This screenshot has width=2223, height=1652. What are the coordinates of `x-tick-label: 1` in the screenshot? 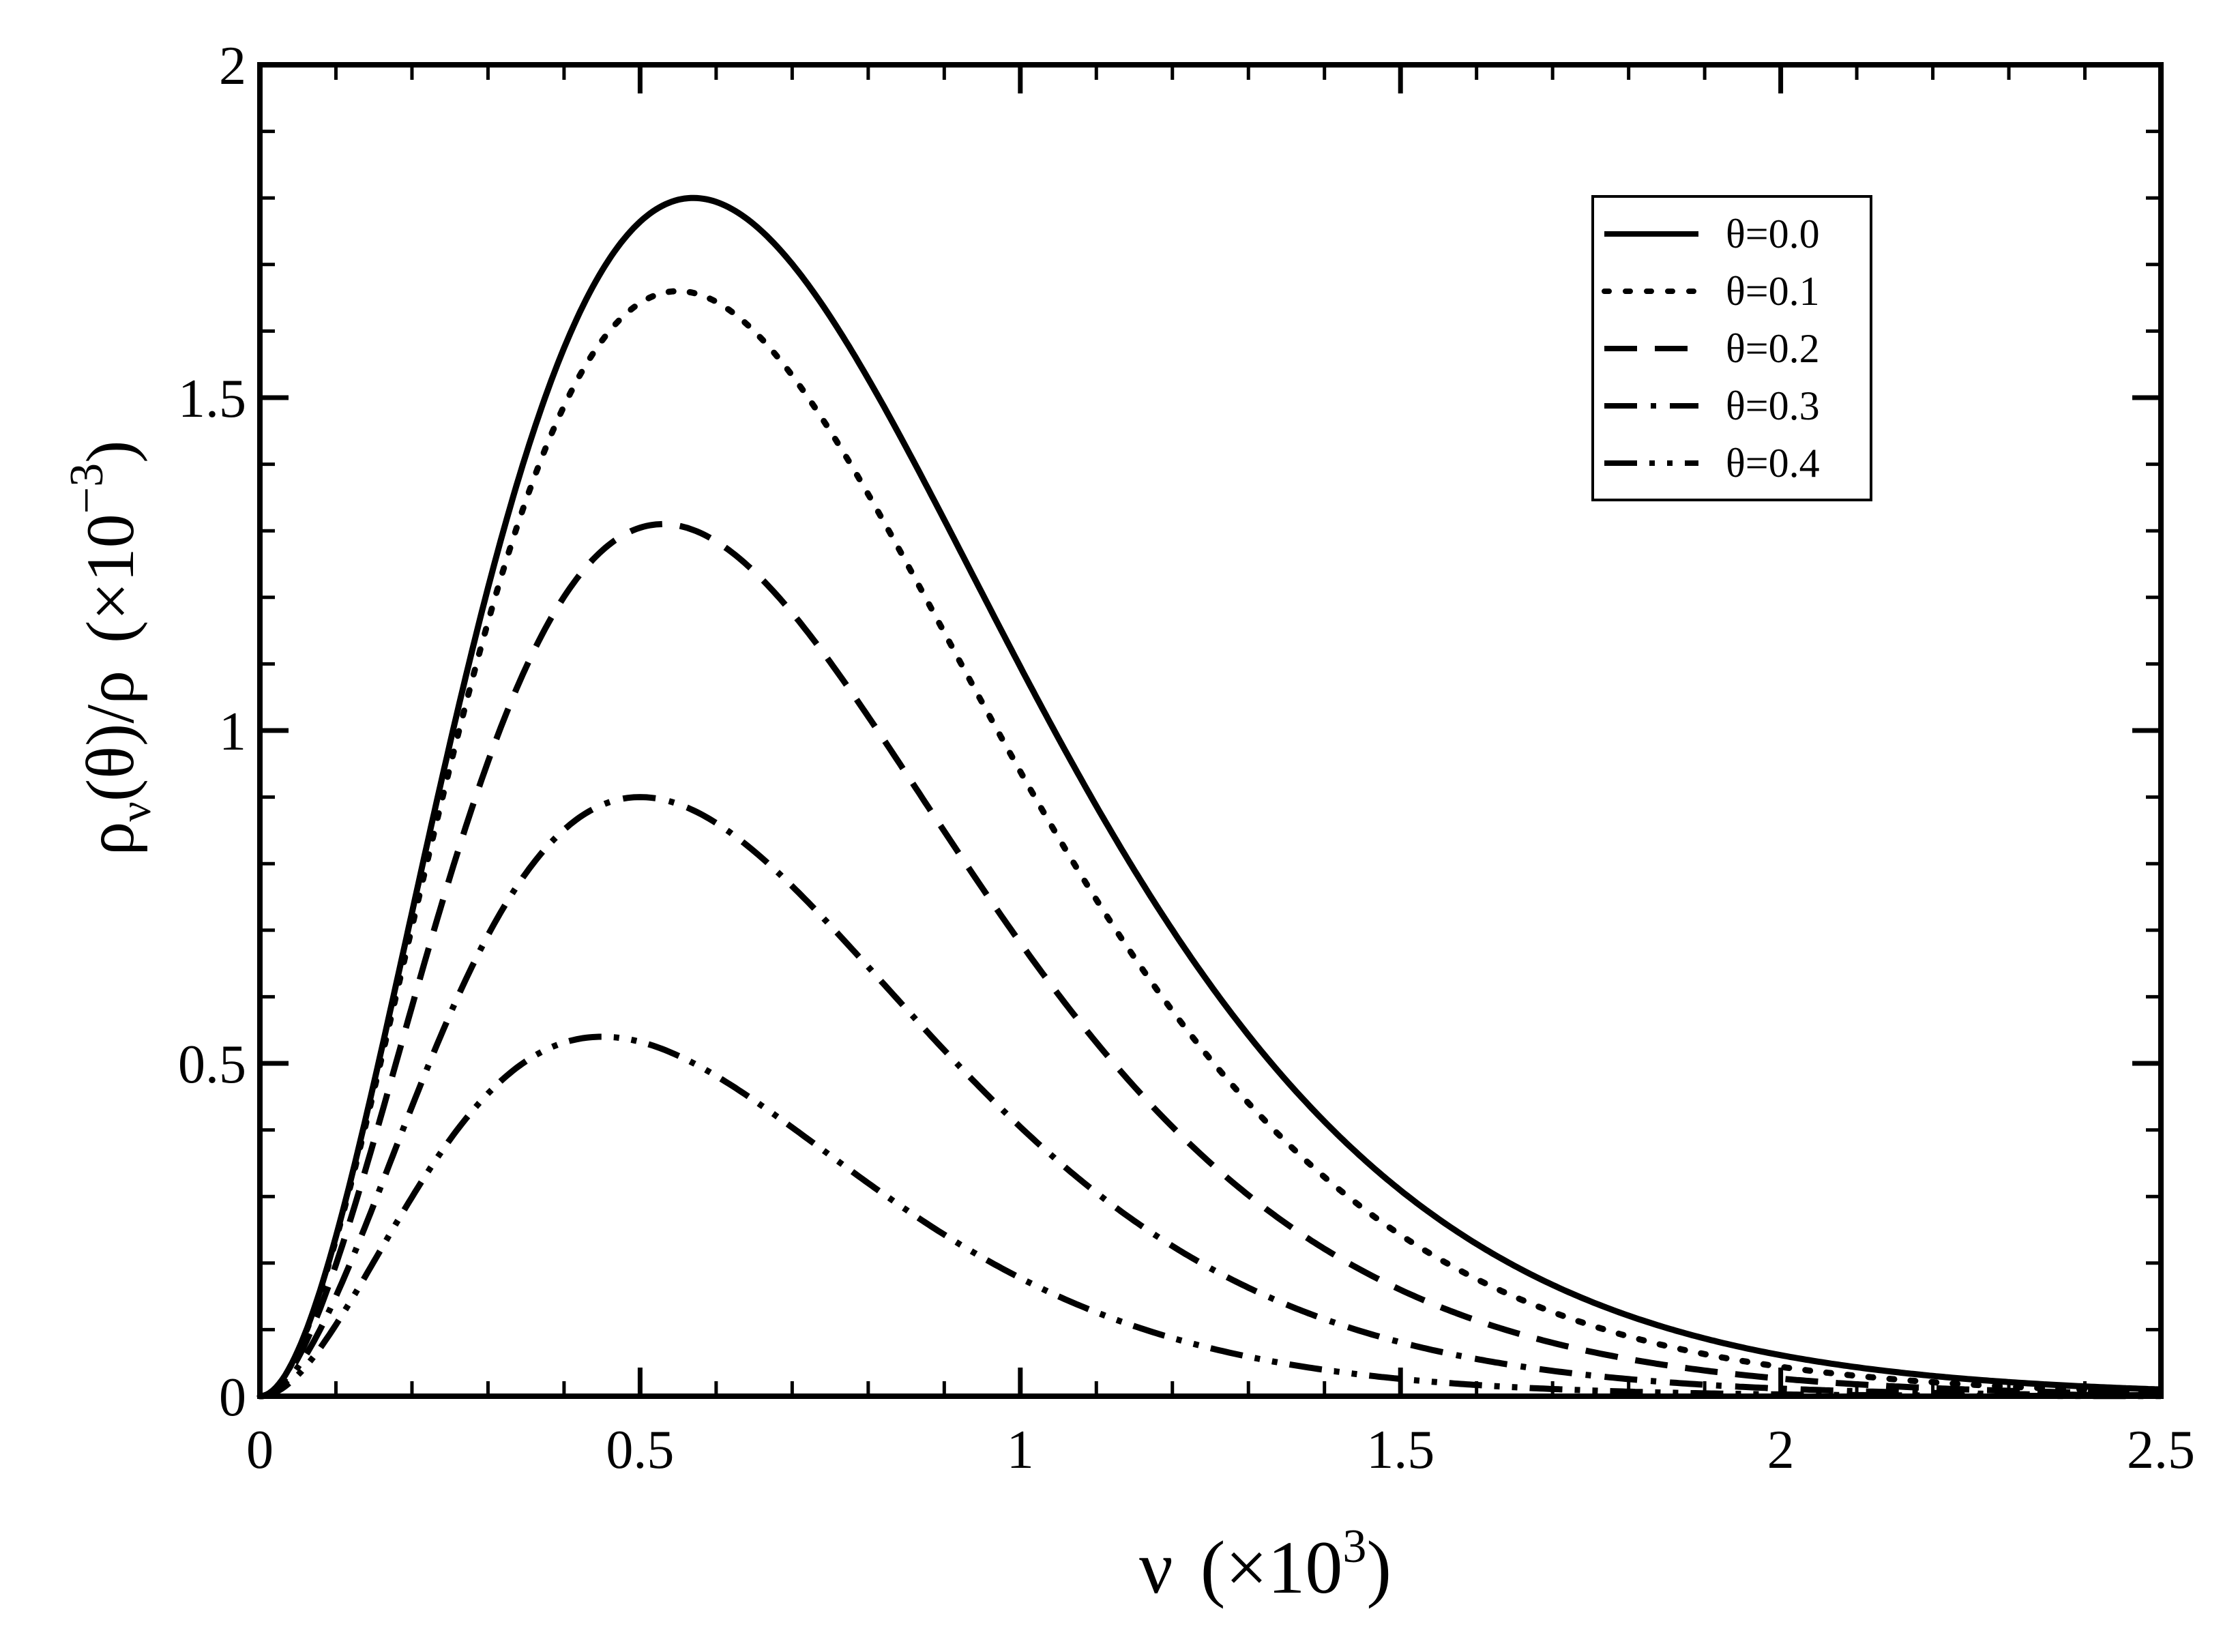 It's located at (1021, 1450).